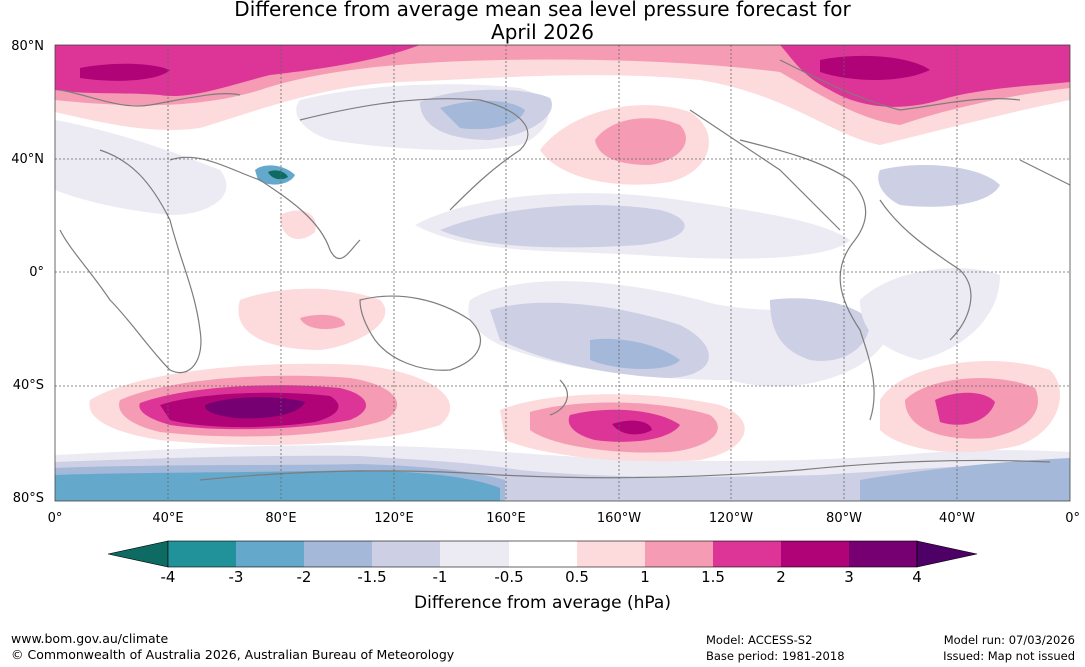 The height and width of the screenshot is (667, 1085). What do you see at coordinates (562, 226) in the screenshot?
I see `tropical-pacific-negative-inner` at bounding box center [562, 226].